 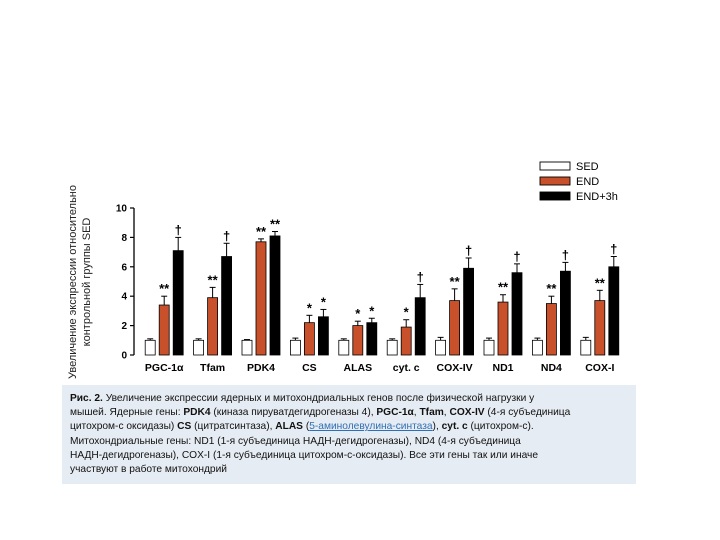 What do you see at coordinates (124, 356) in the screenshot?
I see `y-tick-label: 0` at bounding box center [124, 356].